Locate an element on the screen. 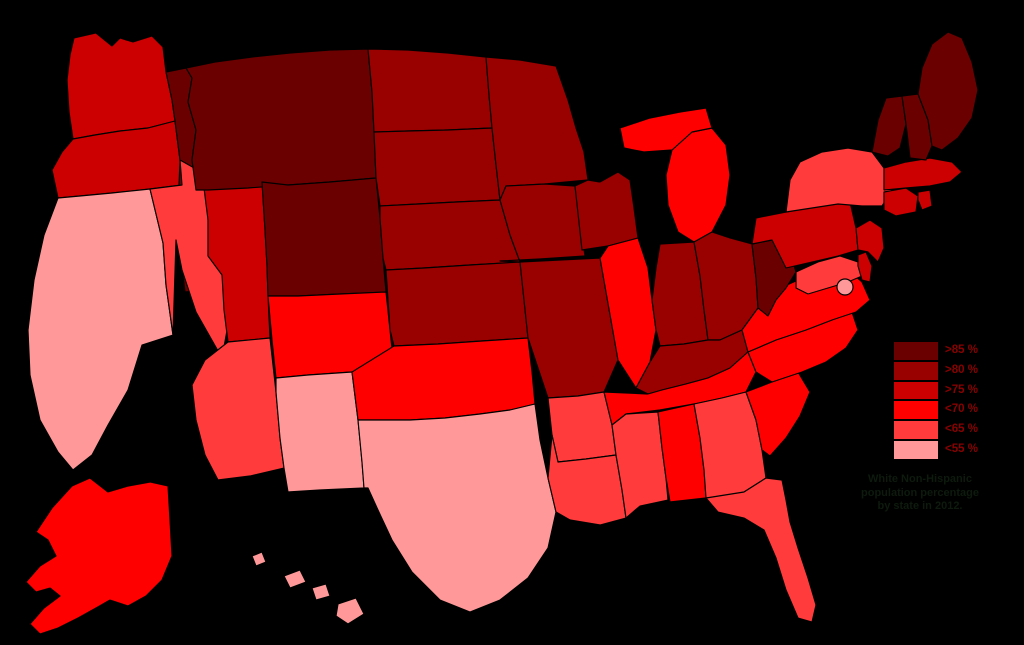 The height and width of the screenshot is (645, 1024). caption-line-2: population percentage is located at coordinates (920, 492).